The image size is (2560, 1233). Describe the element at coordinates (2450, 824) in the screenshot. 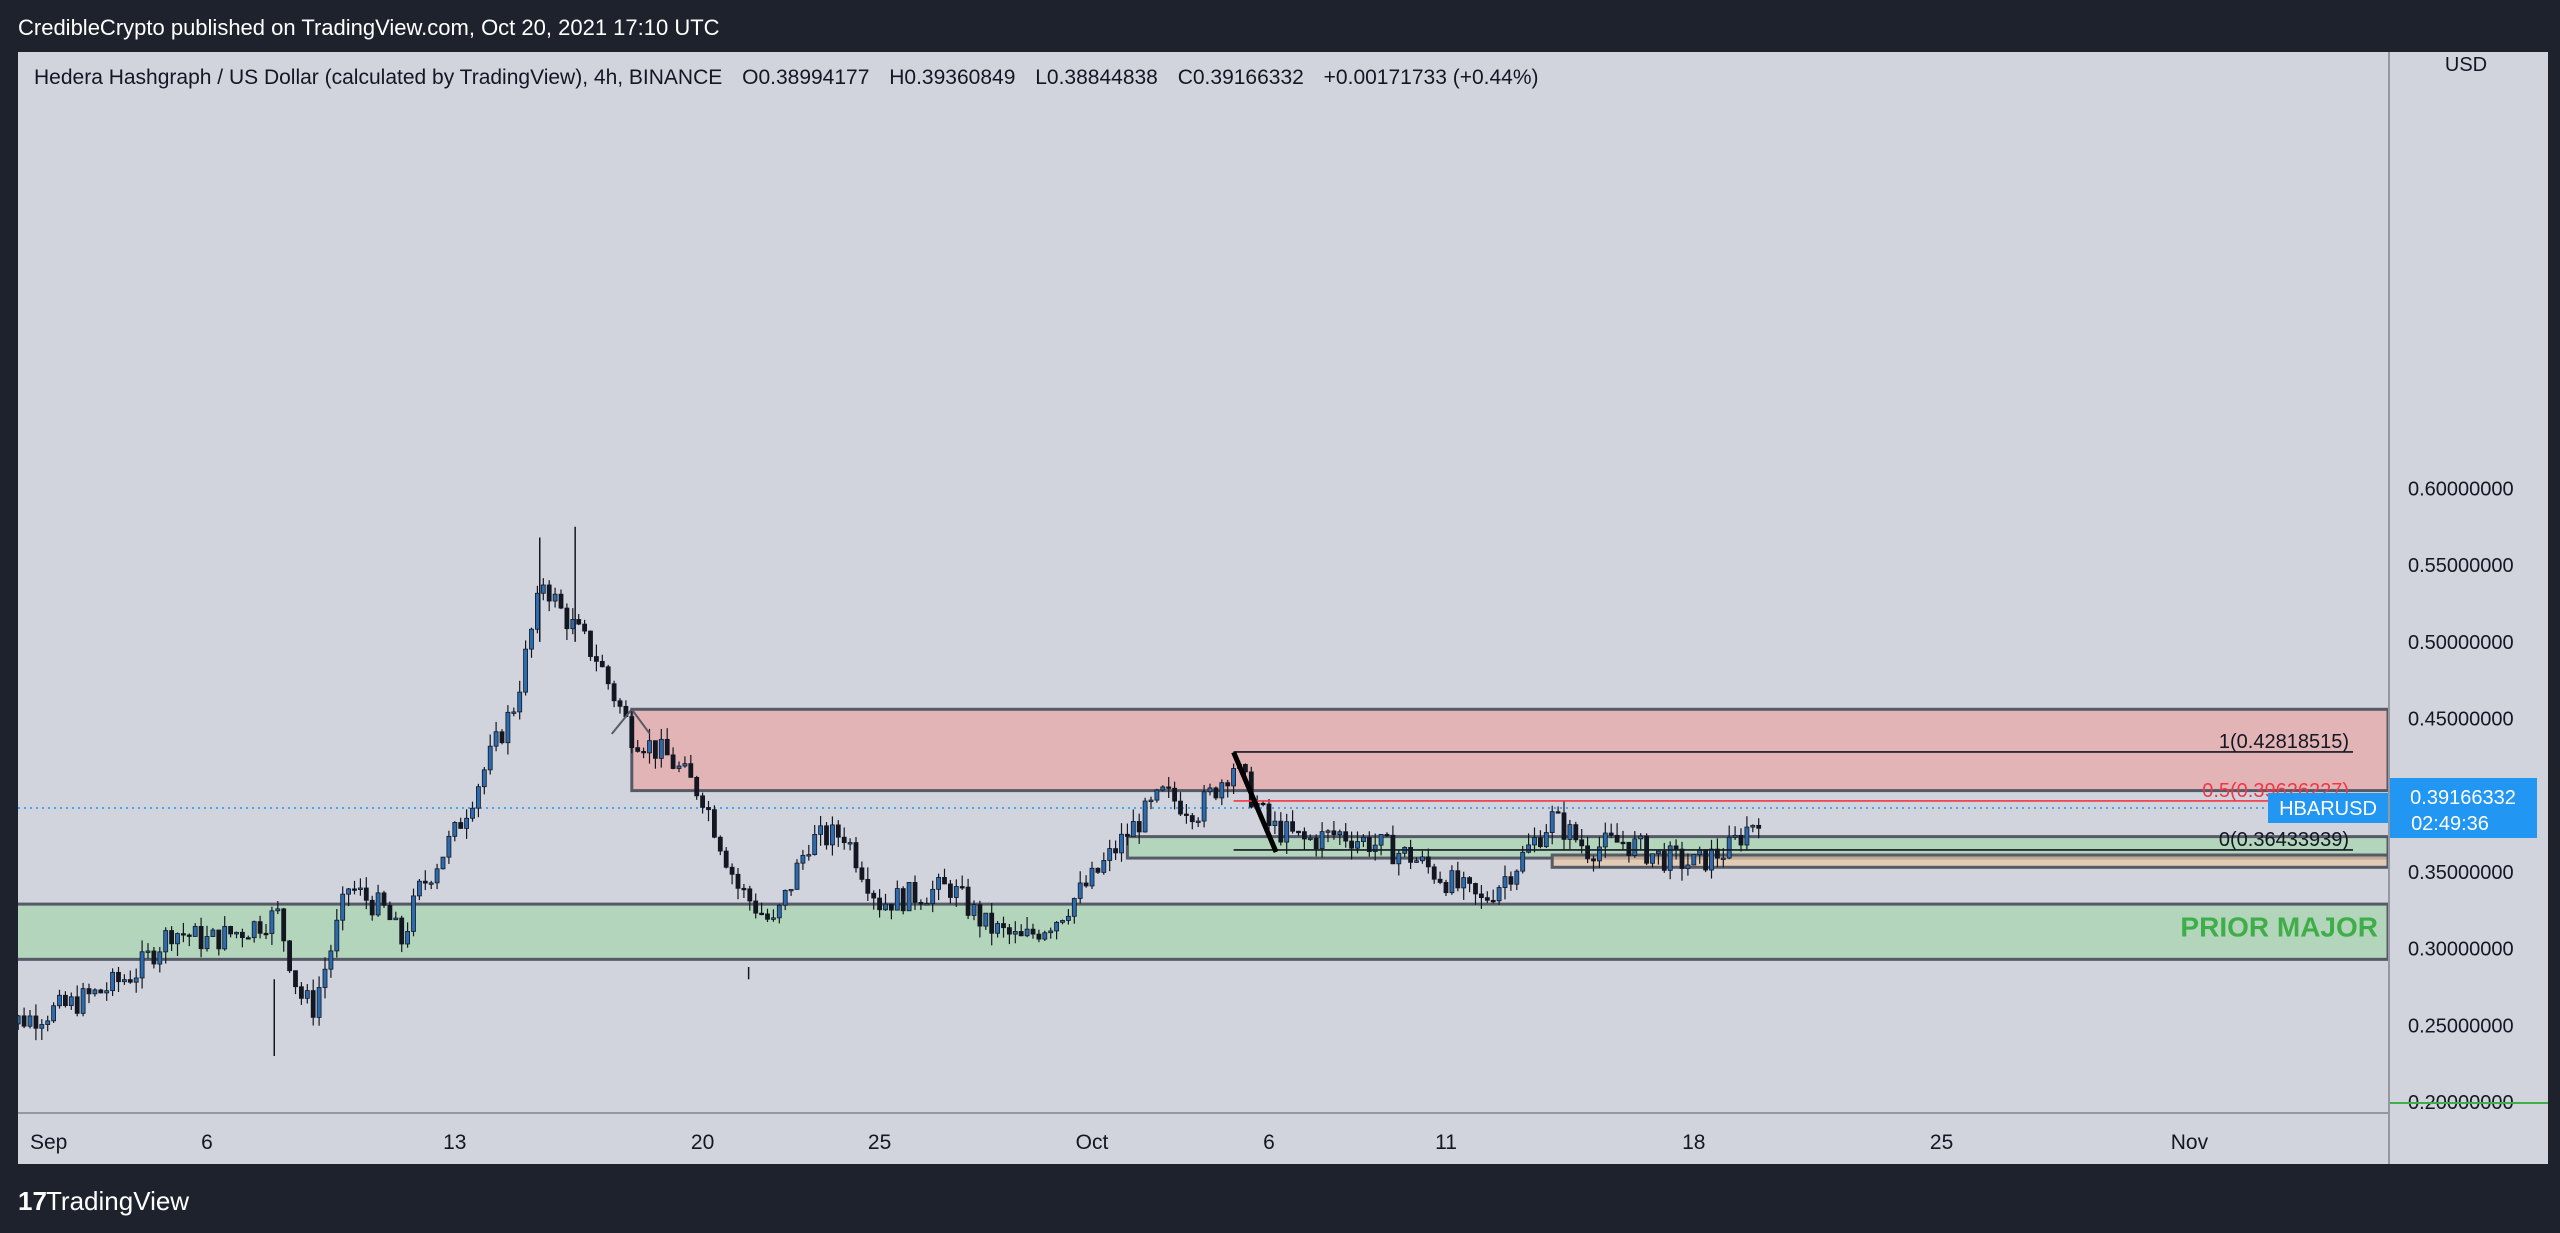

I see `bar-countdown: 02:49:36` at that location.